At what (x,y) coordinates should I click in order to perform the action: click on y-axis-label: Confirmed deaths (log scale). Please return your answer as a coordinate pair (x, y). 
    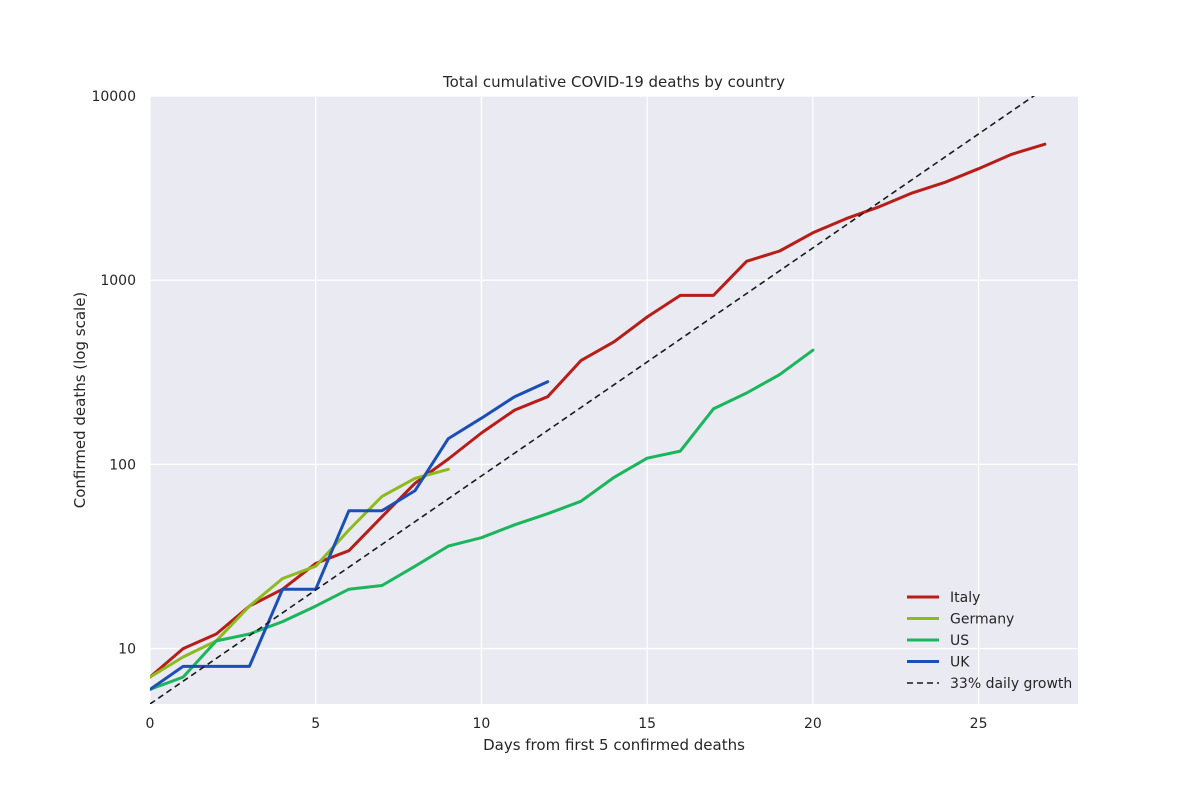
    Looking at the image, I should click on (80, 400).